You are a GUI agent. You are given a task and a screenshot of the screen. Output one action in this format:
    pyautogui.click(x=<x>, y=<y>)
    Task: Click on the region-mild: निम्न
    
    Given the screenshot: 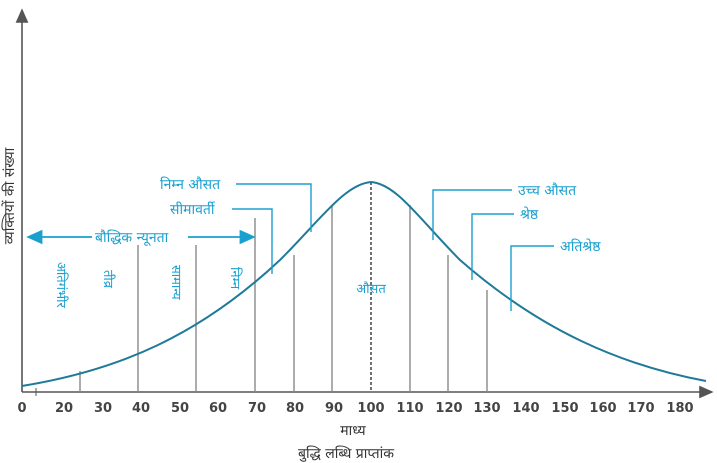 What is the action you would take?
    pyautogui.click(x=235, y=278)
    